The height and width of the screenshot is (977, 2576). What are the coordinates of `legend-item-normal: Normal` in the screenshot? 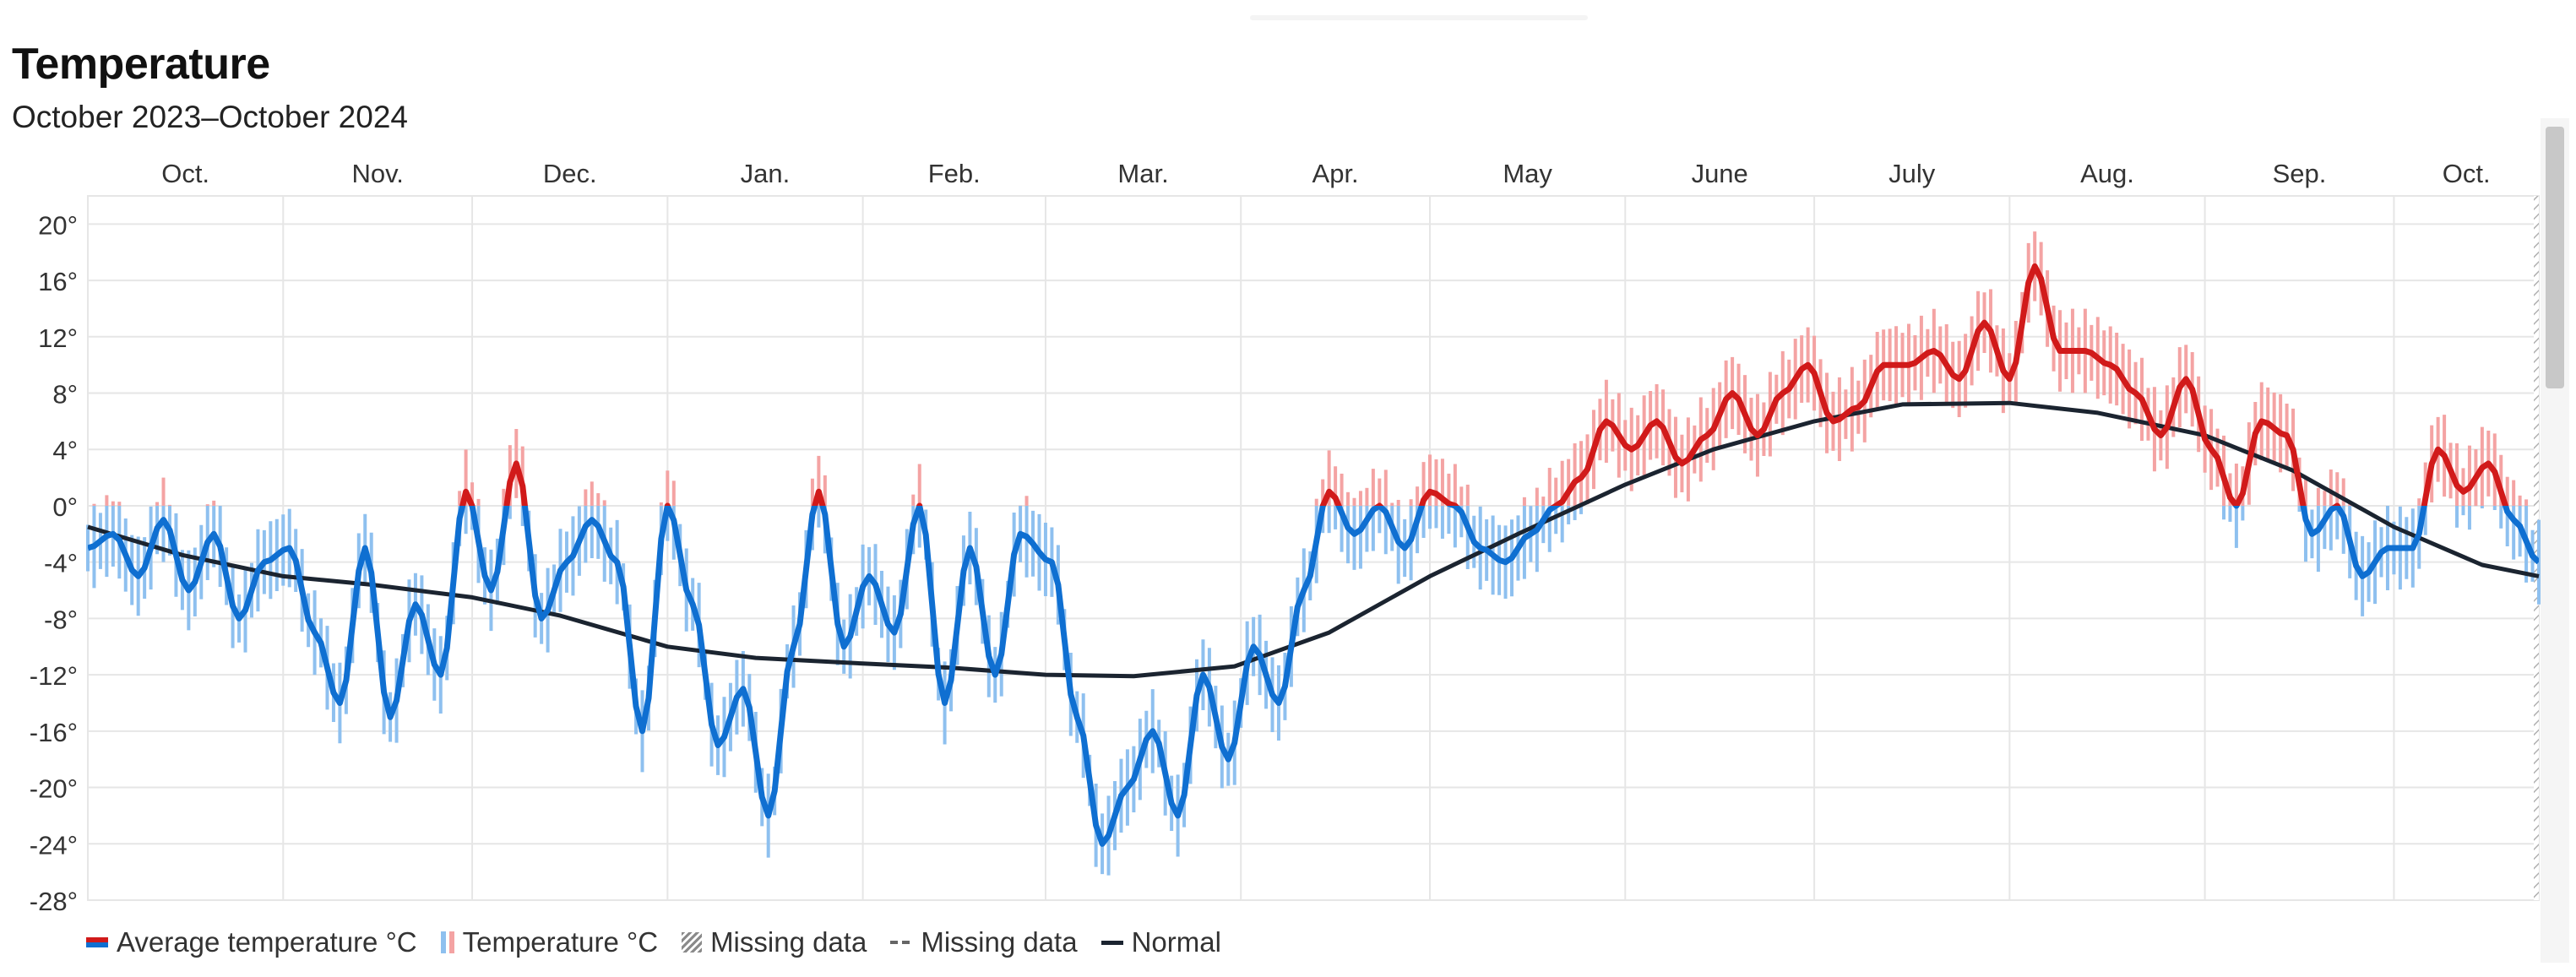 It's located at (1161, 942).